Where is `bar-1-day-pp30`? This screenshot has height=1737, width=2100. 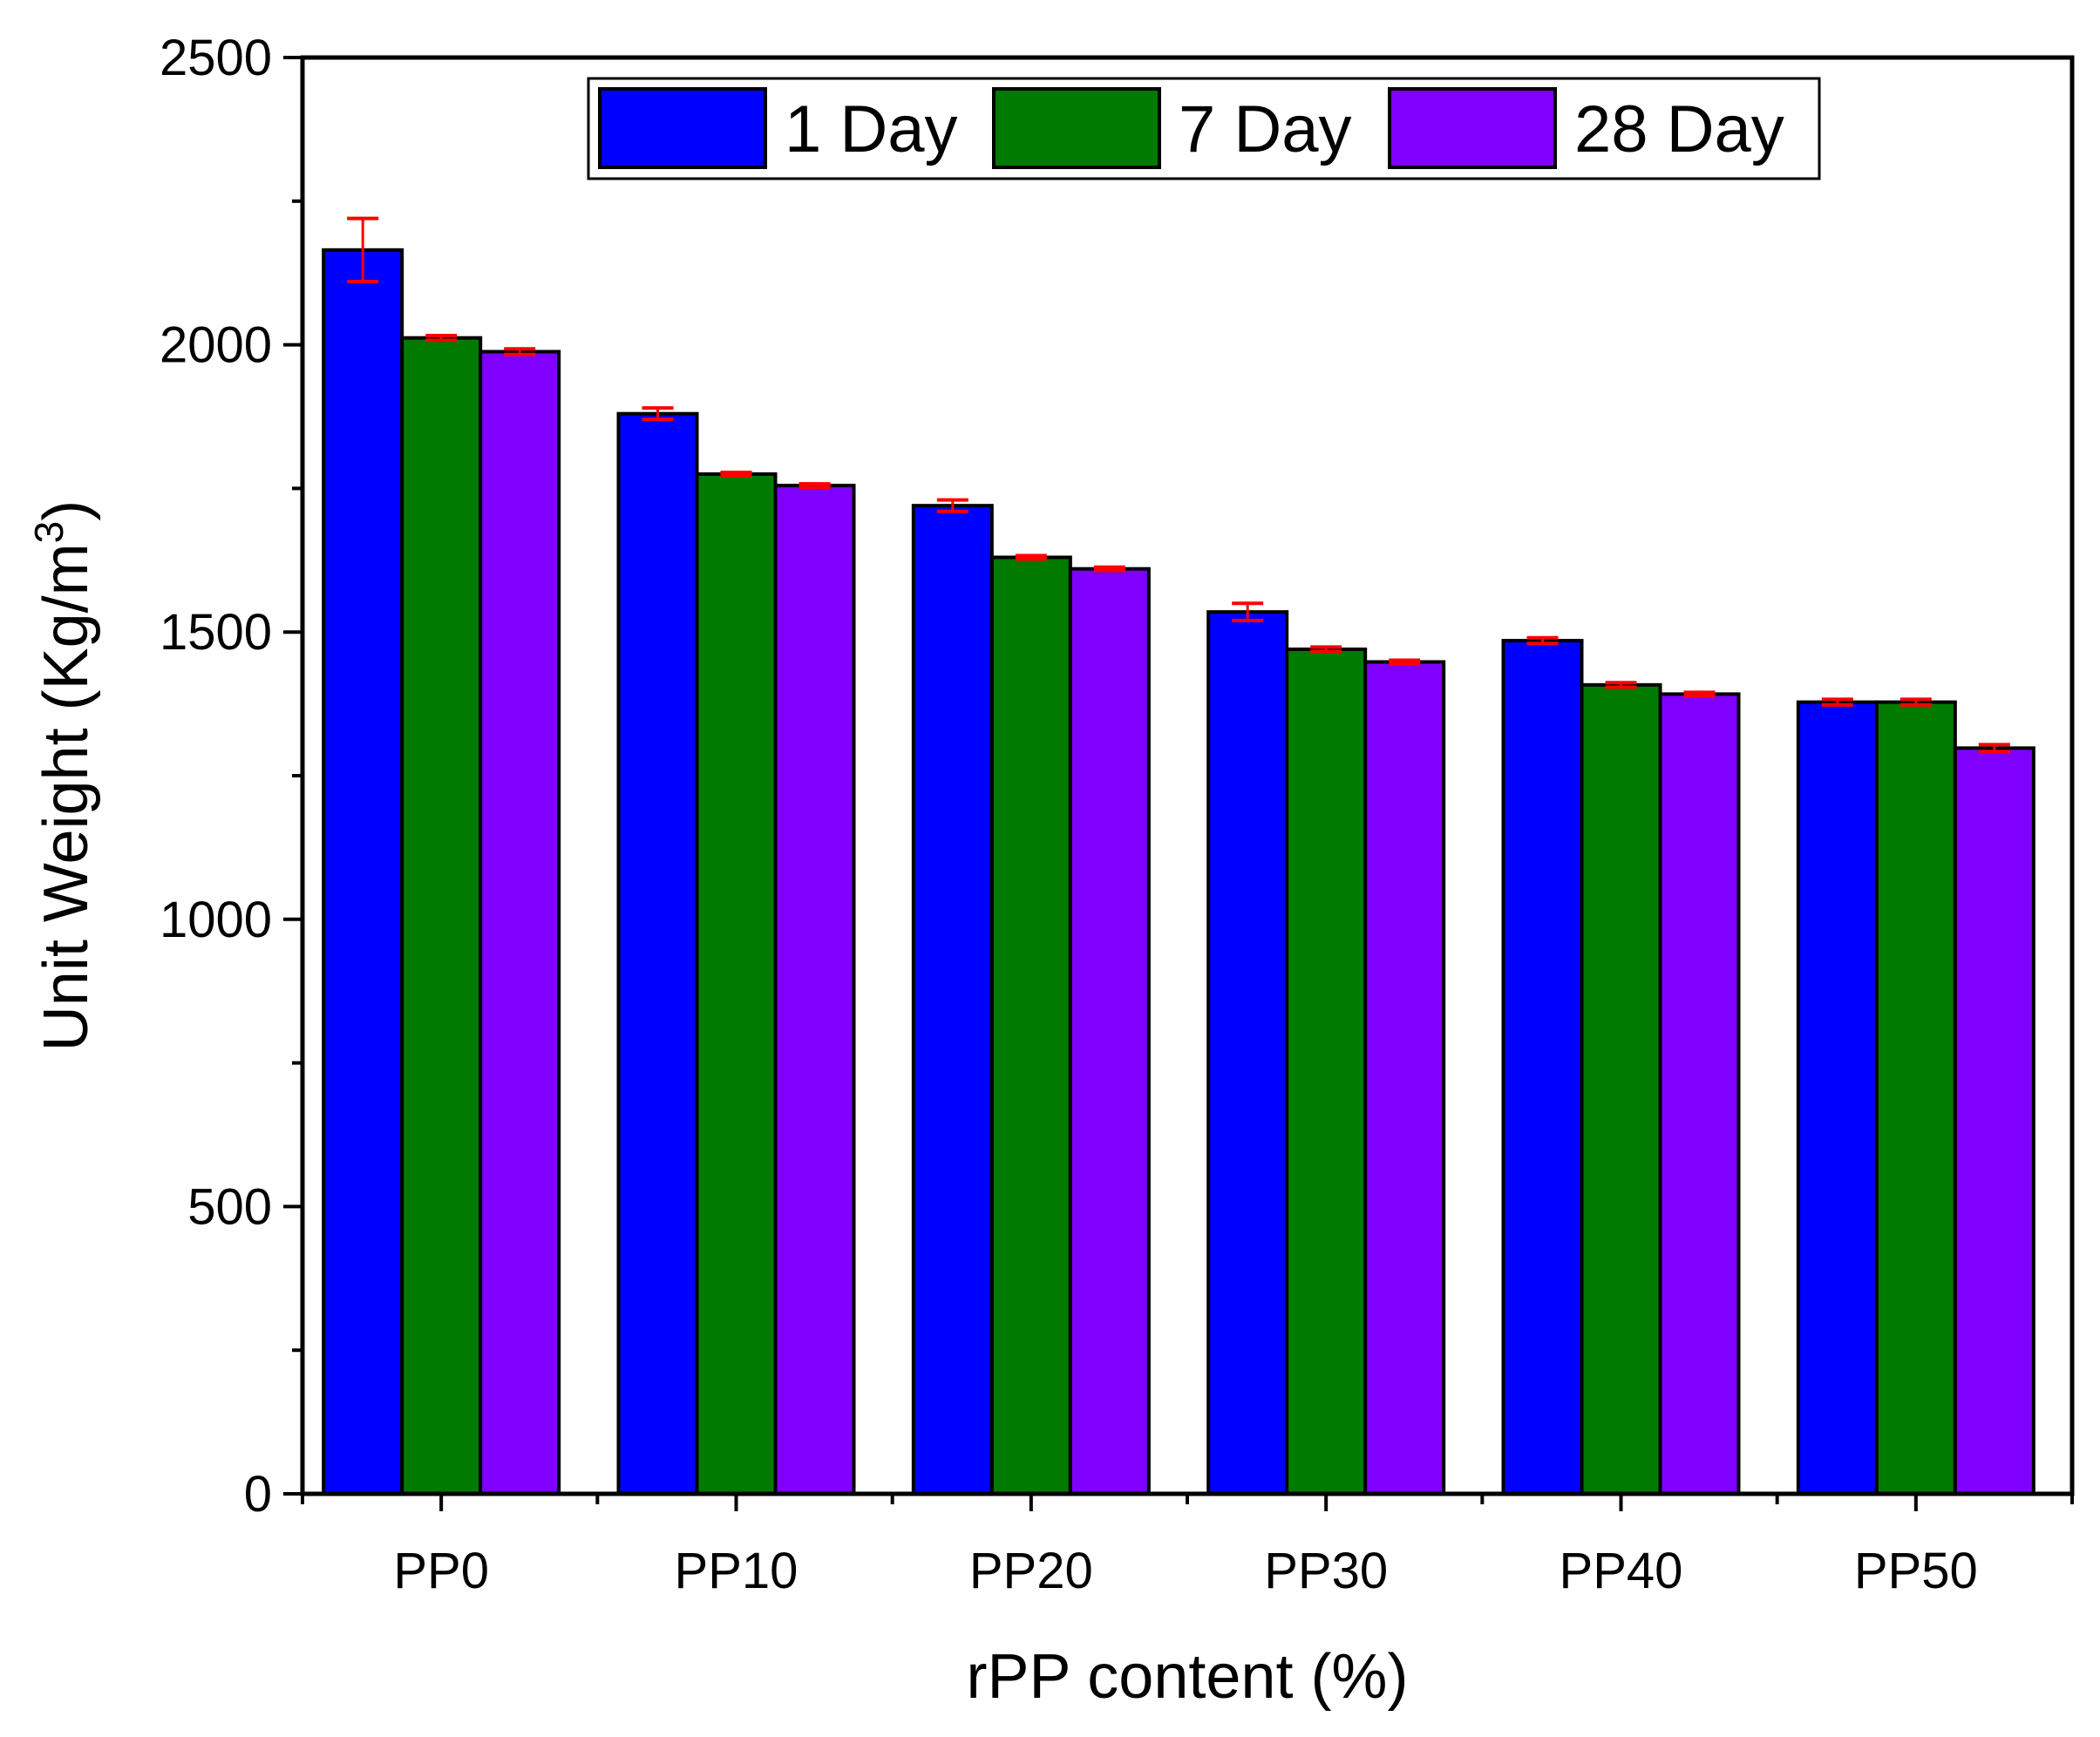 bar-1-day-pp30 is located at coordinates (1247, 1053).